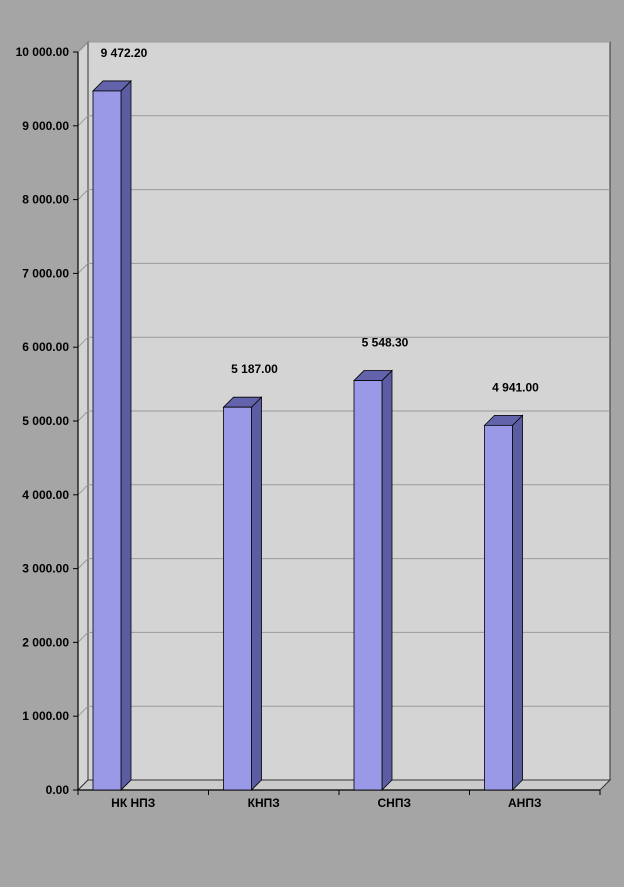 The height and width of the screenshot is (887, 624). I want to click on data-label: 5 548.30, so click(385, 343).